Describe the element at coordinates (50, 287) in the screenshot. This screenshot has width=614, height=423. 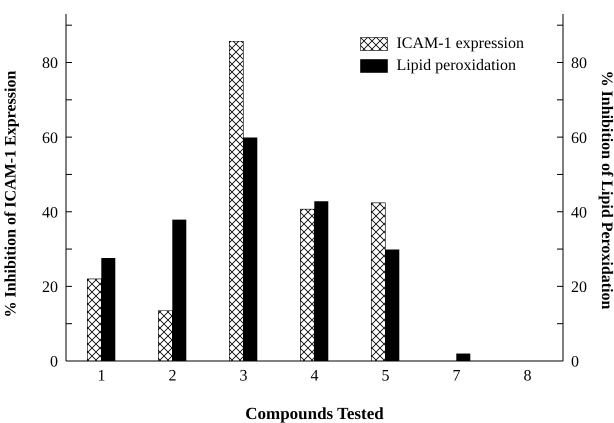
I see `y-tick-label: 20` at that location.